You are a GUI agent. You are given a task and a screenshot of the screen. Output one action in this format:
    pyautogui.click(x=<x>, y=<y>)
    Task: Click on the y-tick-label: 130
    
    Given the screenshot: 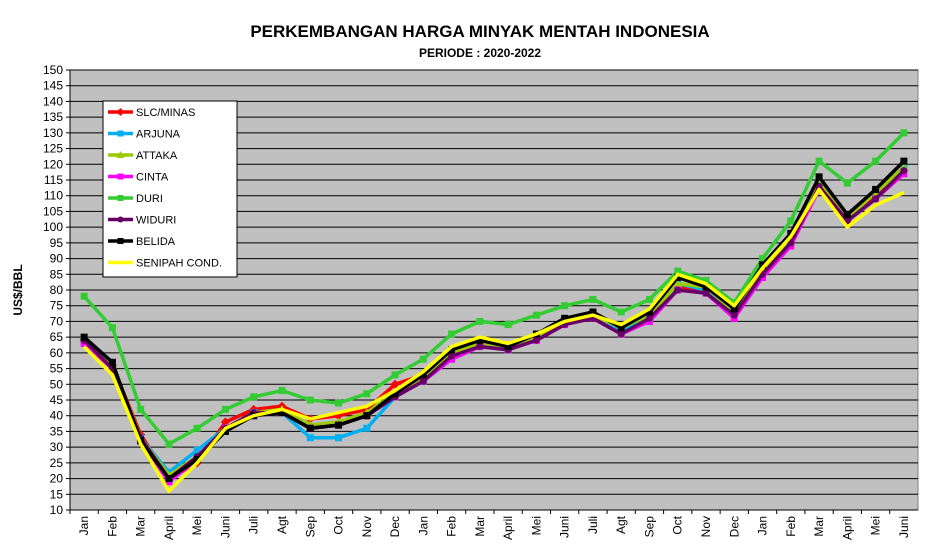 What is the action you would take?
    pyautogui.click(x=53, y=133)
    